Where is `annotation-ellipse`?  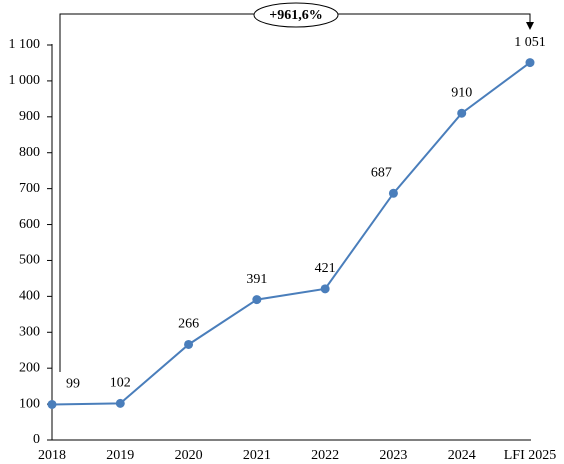 annotation-ellipse is located at coordinates (296, 15).